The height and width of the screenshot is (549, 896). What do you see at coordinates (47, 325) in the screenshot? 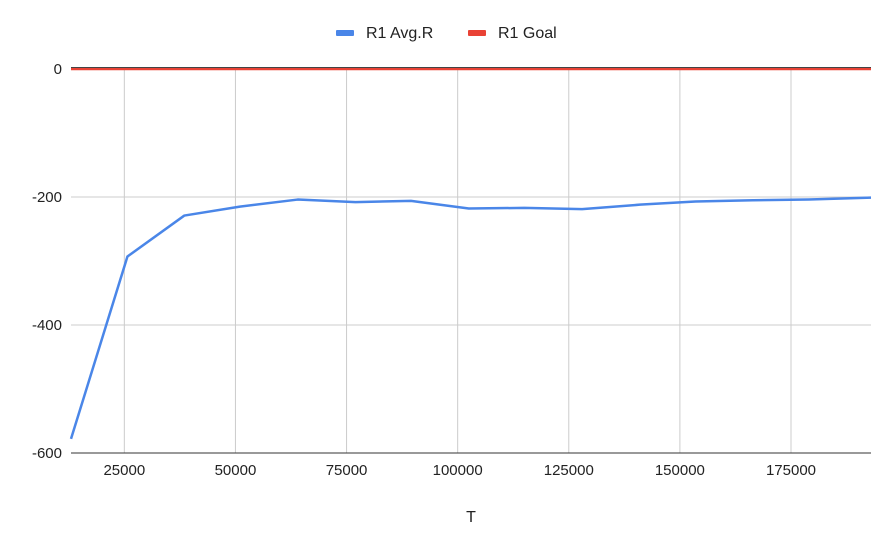
I see `y-tick-label: -400` at bounding box center [47, 325].